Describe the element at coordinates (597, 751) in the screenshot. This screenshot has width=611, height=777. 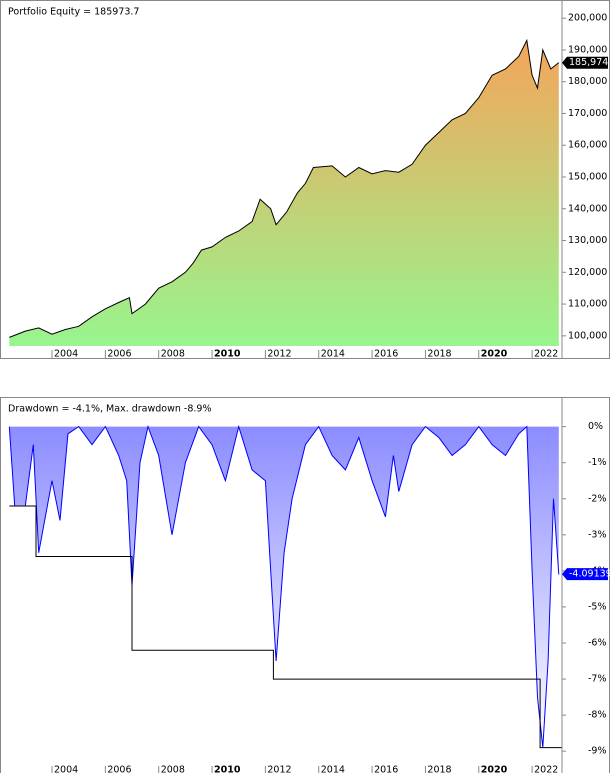
I see `y-tick-label: -9%` at that location.